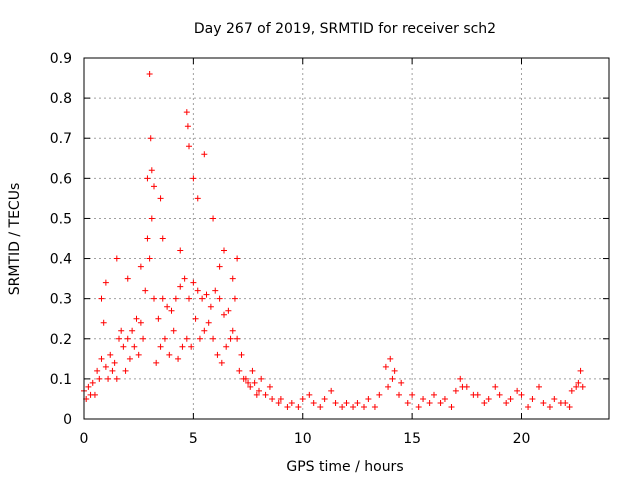 The image size is (640, 480). What do you see at coordinates (61, 260) in the screenshot?
I see `y-tick-label: 0.4` at bounding box center [61, 260].